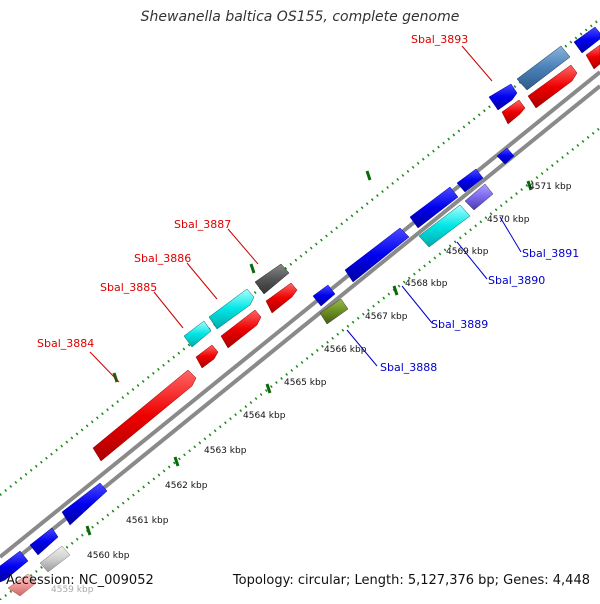 This screenshot has height=604, width=600. Describe the element at coordinates (162, 258) in the screenshot. I see `label-sbal-3886: Sbal_3886` at that location.